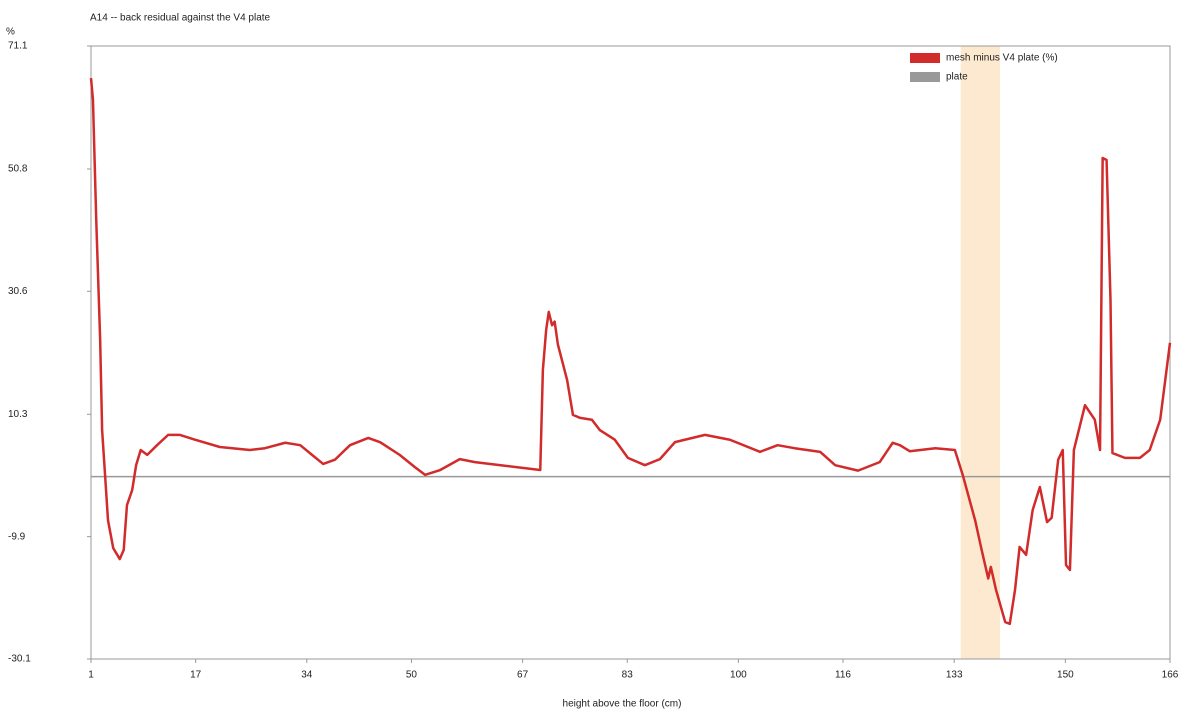  Describe the element at coordinates (412, 675) in the screenshot. I see `x-tick-label: 50` at that location.